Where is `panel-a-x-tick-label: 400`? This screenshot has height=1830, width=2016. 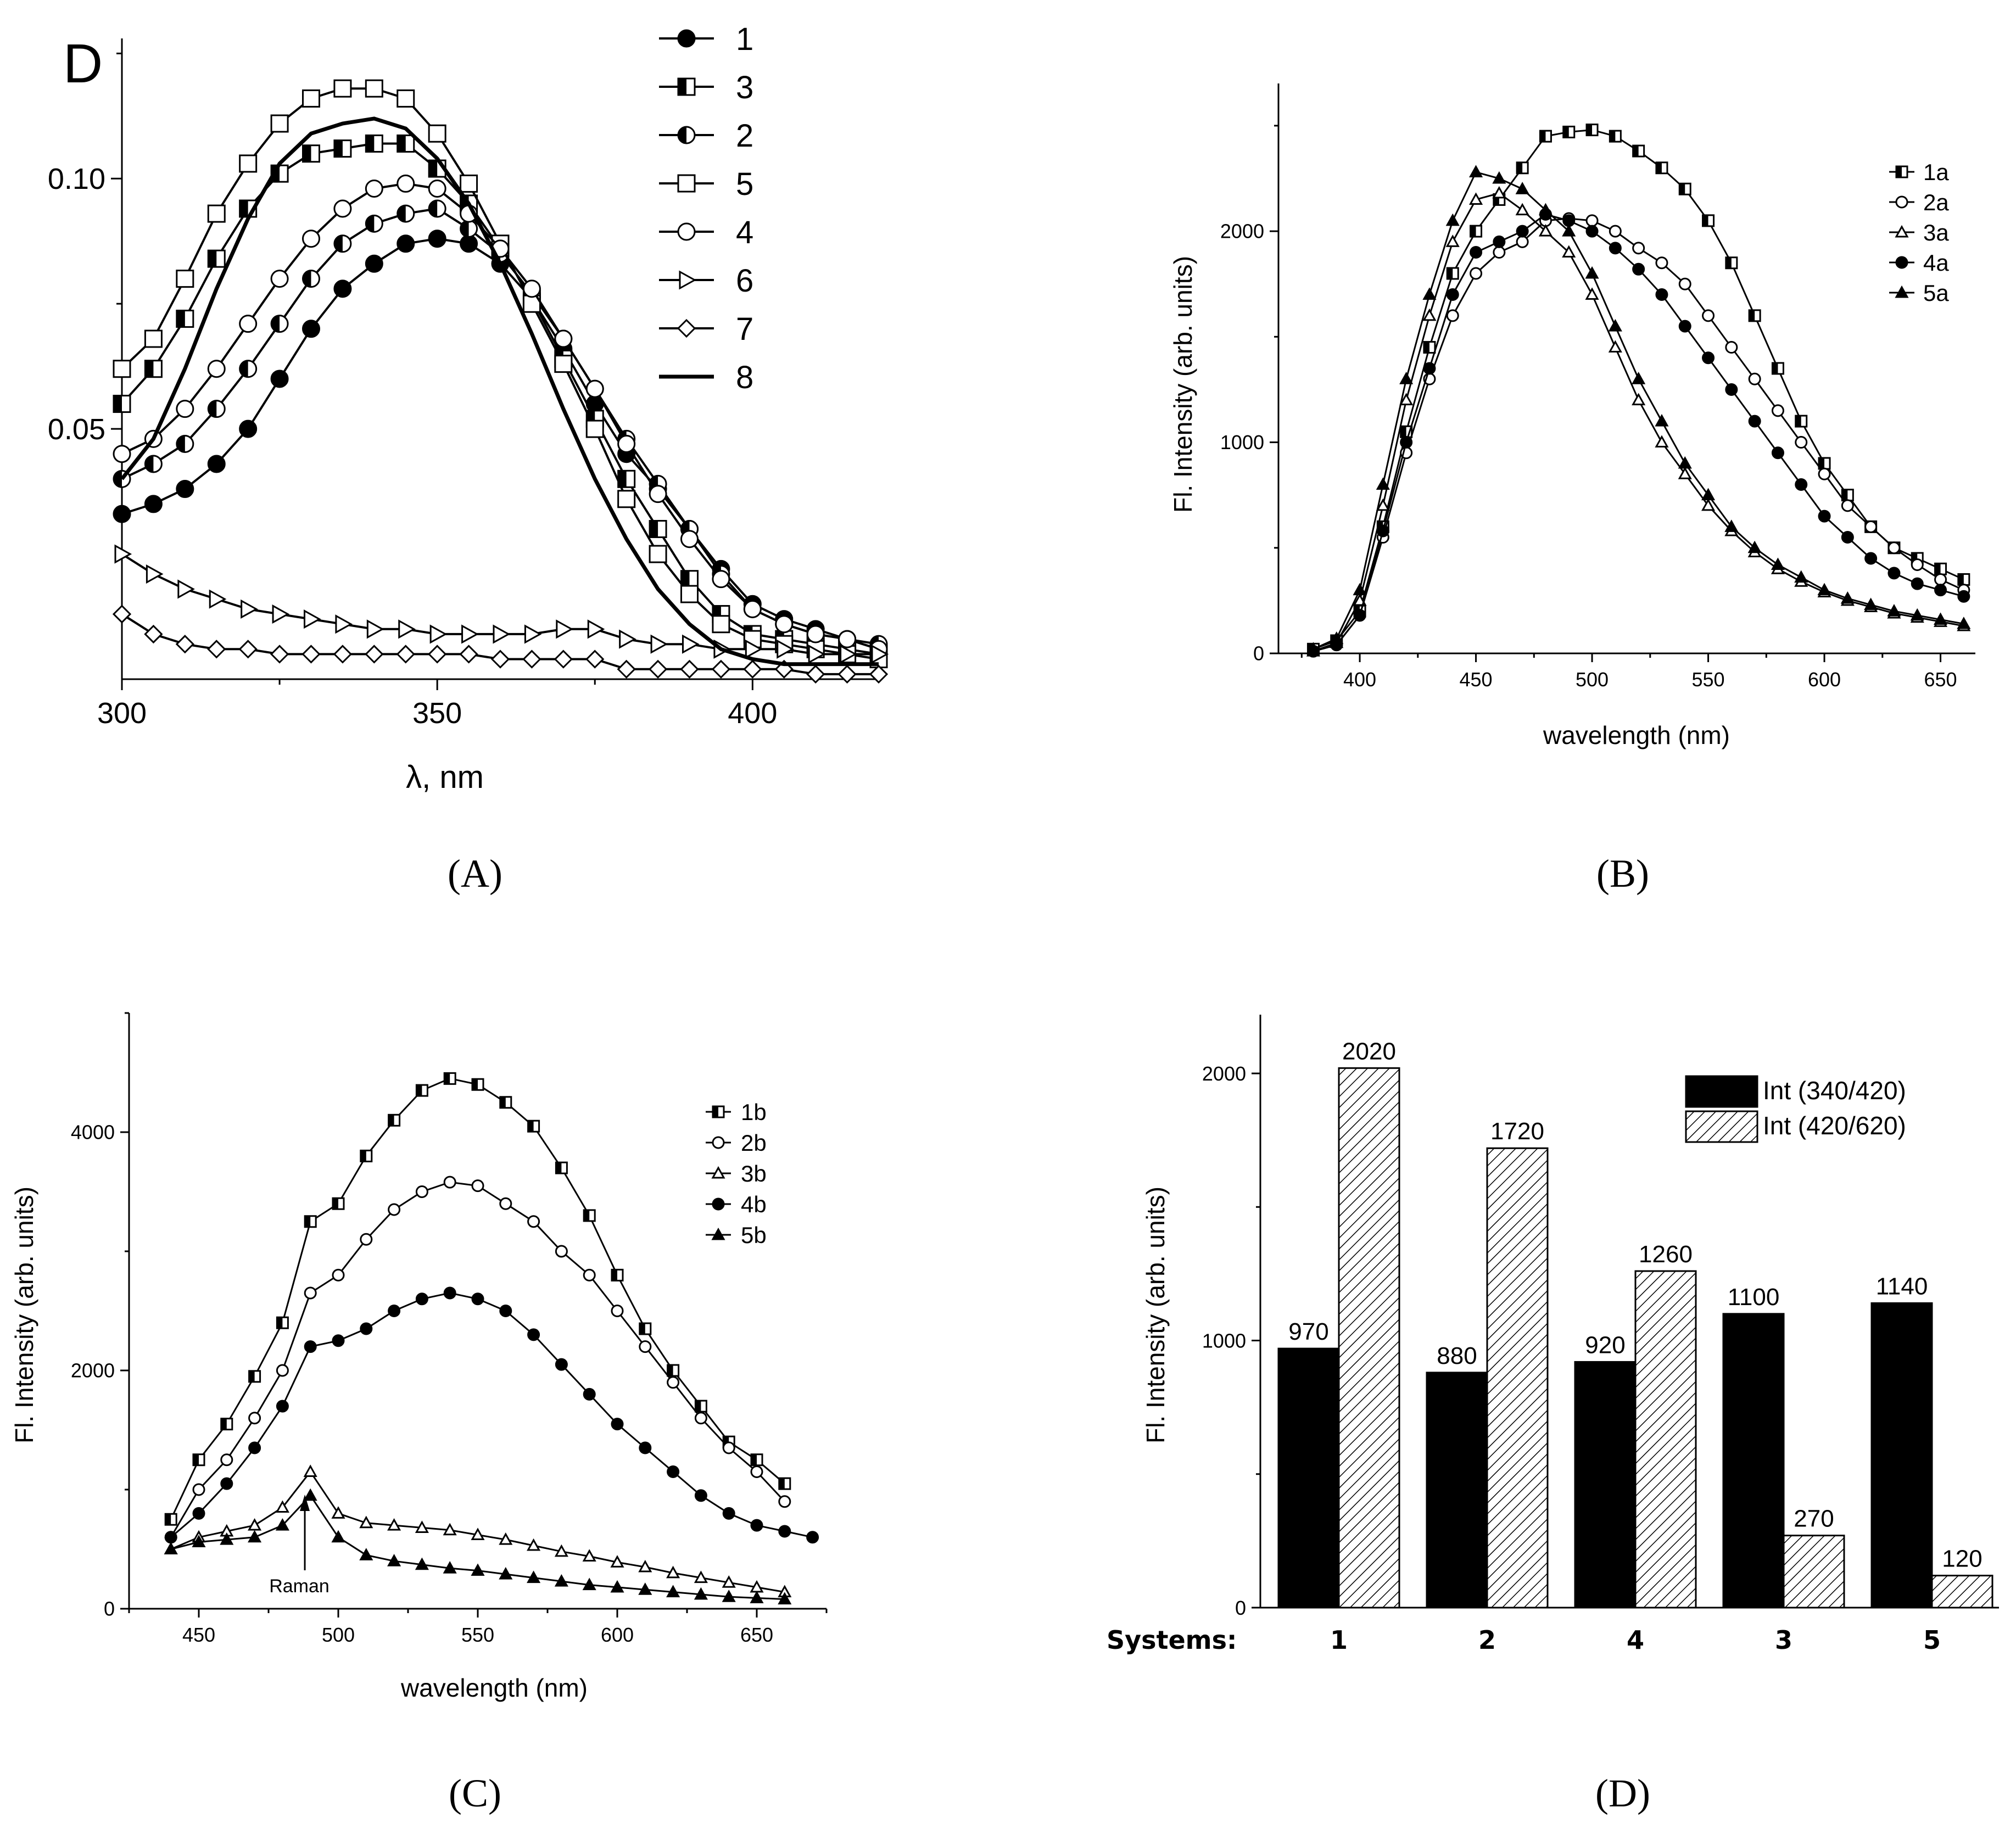 panel-a-x-tick-label: 400 is located at coordinates (752, 713).